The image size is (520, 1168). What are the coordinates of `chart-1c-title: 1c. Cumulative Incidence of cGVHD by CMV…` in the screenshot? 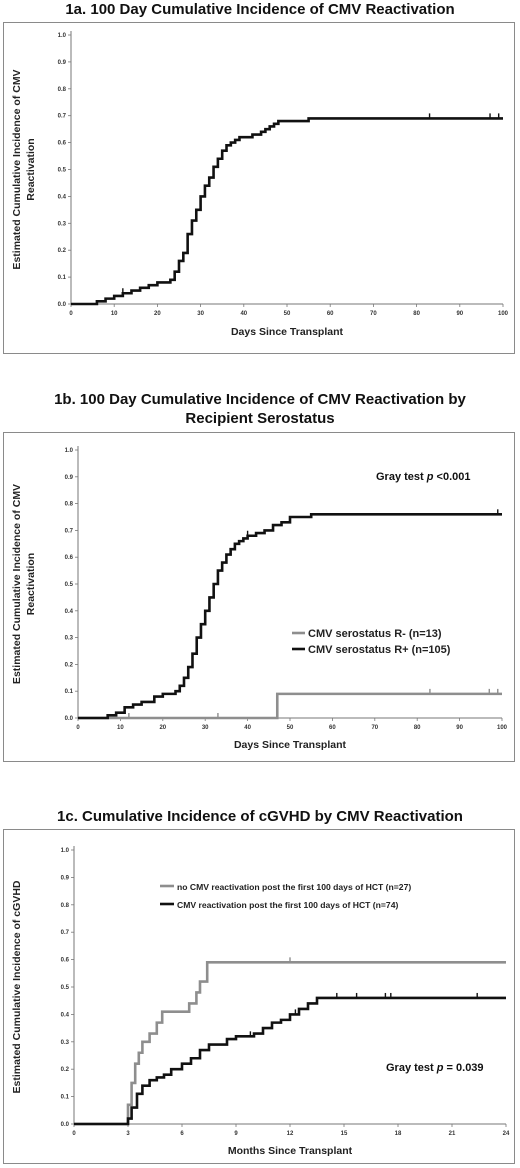 It's located at (260, 816).